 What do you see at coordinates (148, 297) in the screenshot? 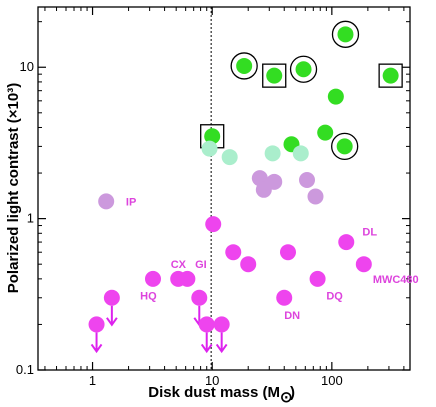
I see `source-label: HQ` at bounding box center [148, 297].